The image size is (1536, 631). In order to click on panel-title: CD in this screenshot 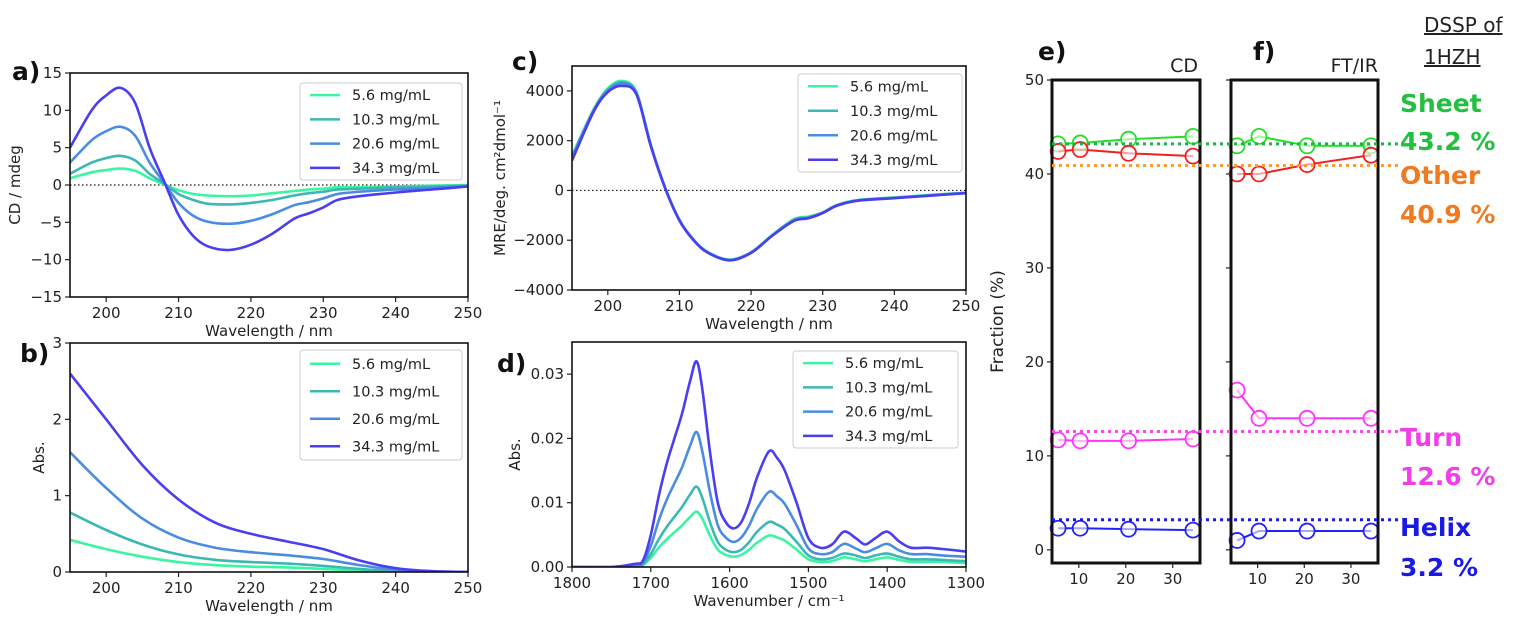, I will do `click(1184, 66)`.